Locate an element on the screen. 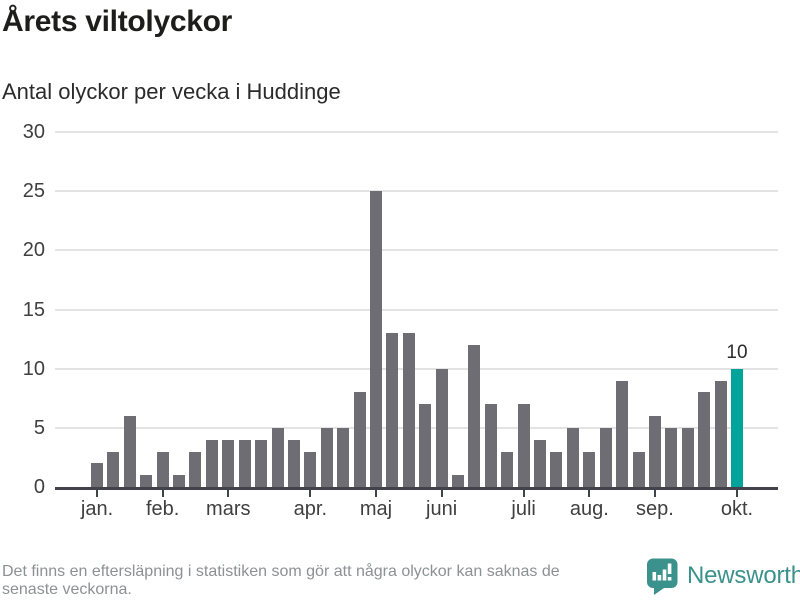 Image resolution: width=800 pixels, height=600 pixels. x-tick-juli is located at coordinates (523, 492).